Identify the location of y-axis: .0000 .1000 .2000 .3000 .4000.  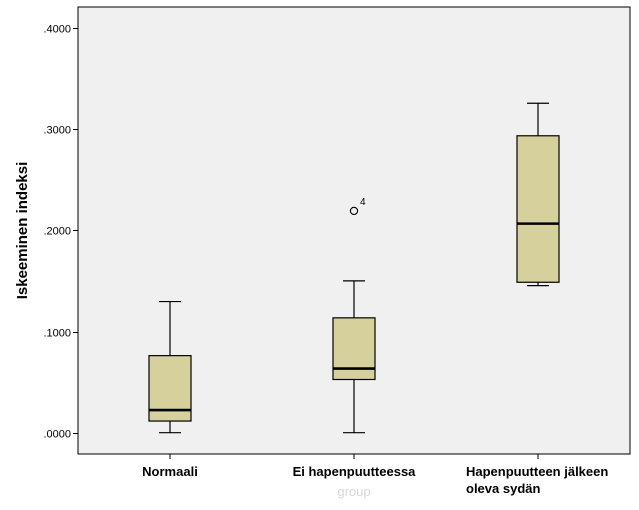
(60, 232).